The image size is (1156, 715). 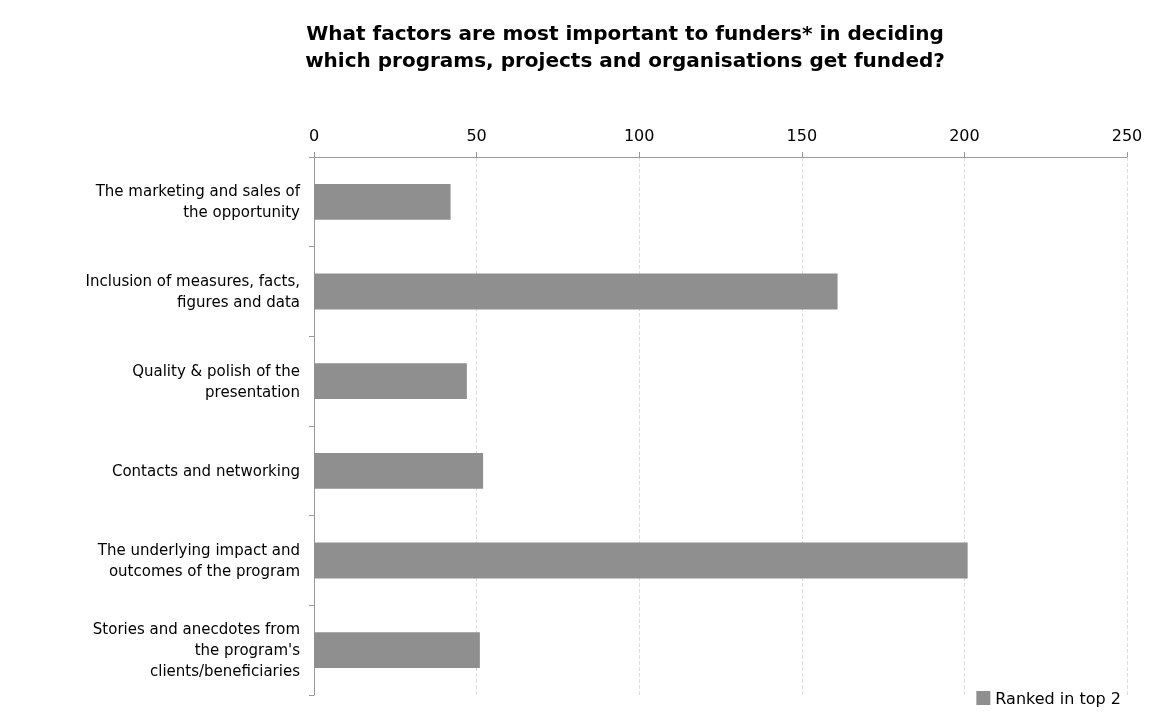 What do you see at coordinates (639, 135) in the screenshot?
I see `x-tick-label: 100` at bounding box center [639, 135].